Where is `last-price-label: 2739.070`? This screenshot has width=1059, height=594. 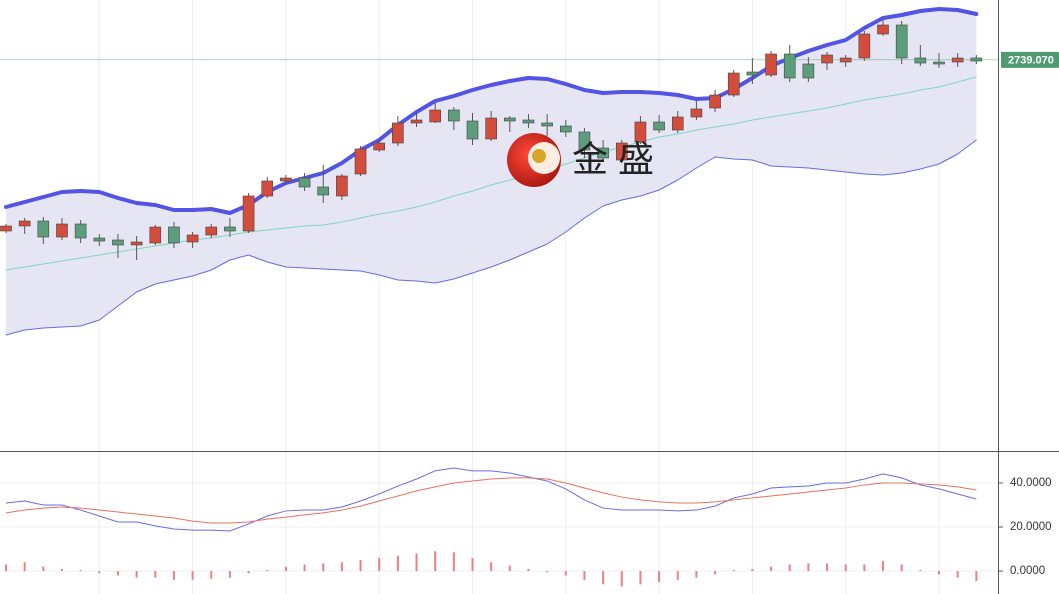 last-price-label: 2739.070 is located at coordinates (1031, 60).